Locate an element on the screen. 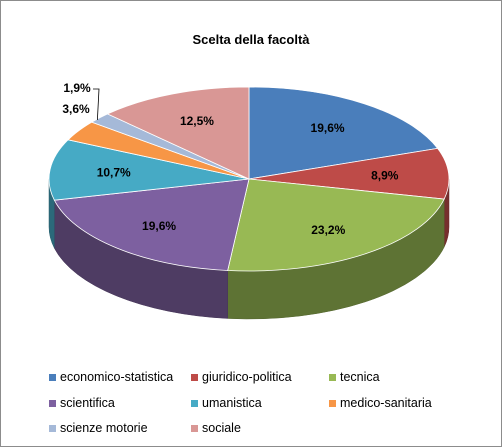  pie-slice-tecnica is located at coordinates (336, 225).